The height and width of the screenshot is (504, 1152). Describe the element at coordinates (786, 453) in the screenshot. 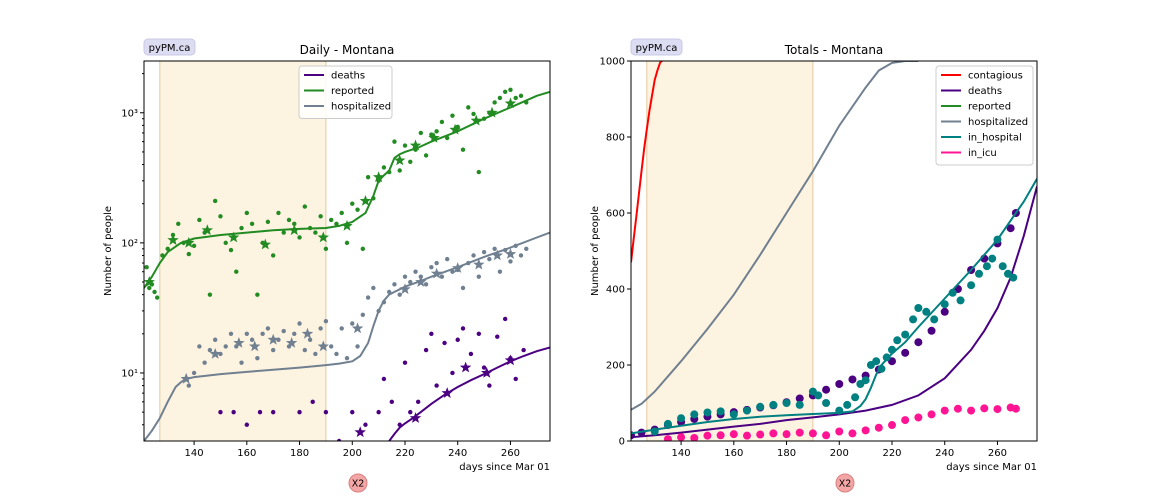

I see `x-tick-label: 180` at that location.